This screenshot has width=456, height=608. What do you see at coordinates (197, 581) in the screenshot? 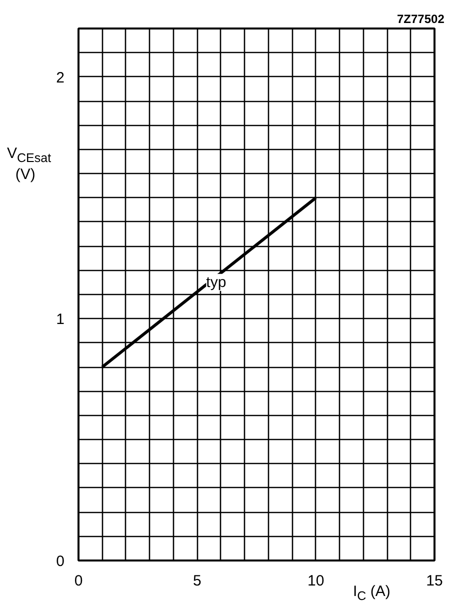
I see `x-tick-label: 5` at bounding box center [197, 581].